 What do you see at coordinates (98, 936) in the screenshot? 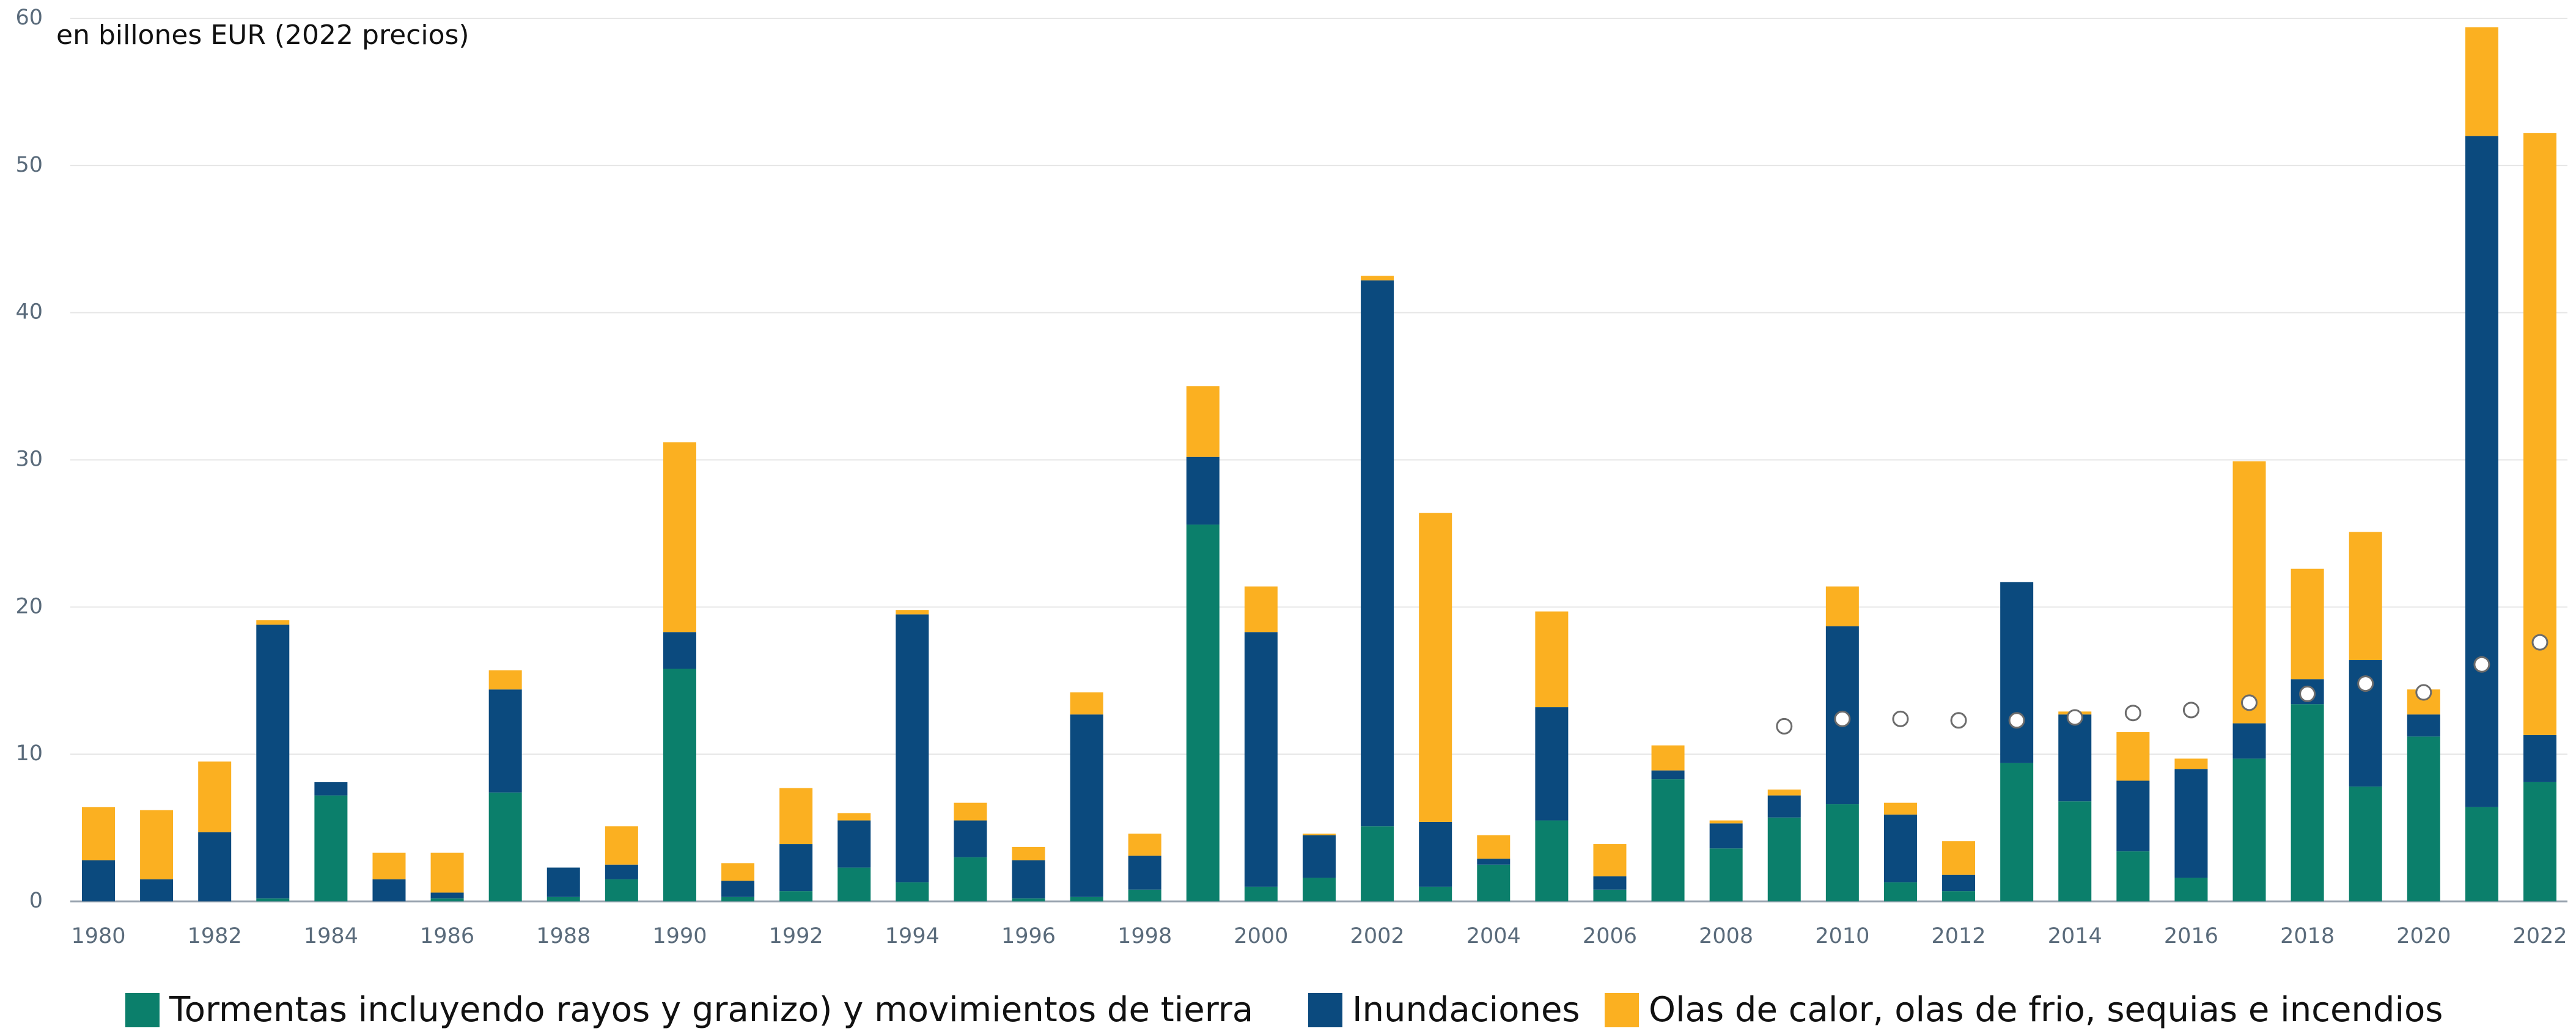
I see `x-tick-label: 1980` at bounding box center [98, 936].